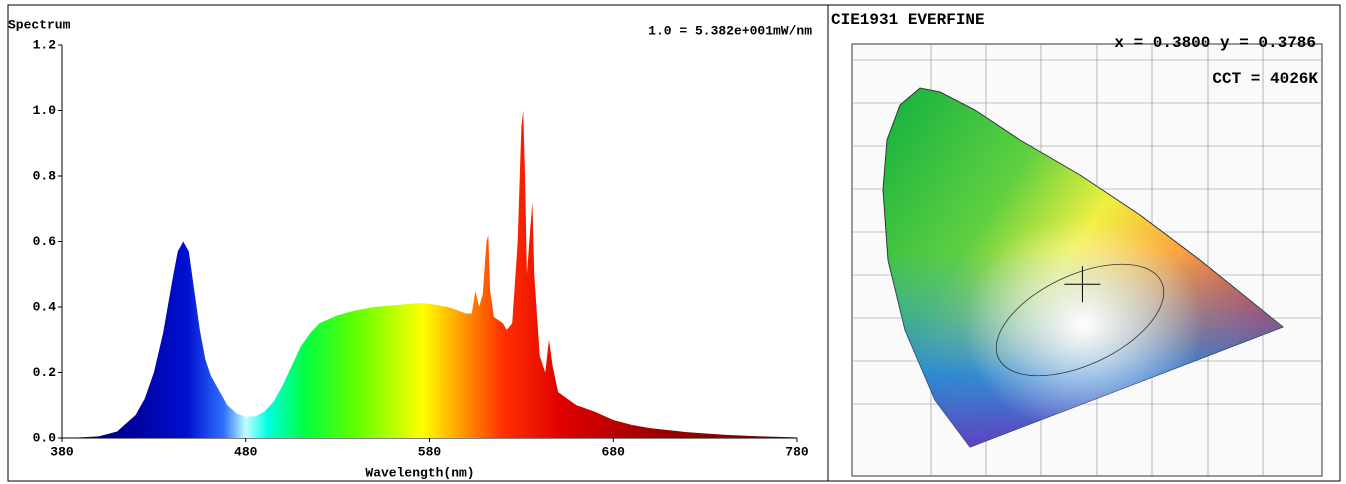  What do you see at coordinates (246, 451) in the screenshot?
I see `x-tick-label: 480` at bounding box center [246, 451].